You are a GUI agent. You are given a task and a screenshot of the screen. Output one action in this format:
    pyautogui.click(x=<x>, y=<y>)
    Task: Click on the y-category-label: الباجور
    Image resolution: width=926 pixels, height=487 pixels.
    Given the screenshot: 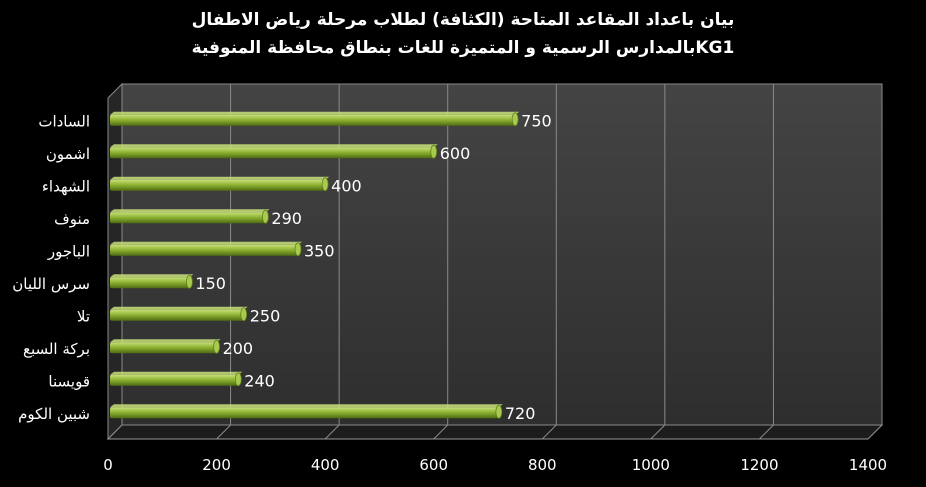 What is the action you would take?
    pyautogui.click(x=68, y=251)
    